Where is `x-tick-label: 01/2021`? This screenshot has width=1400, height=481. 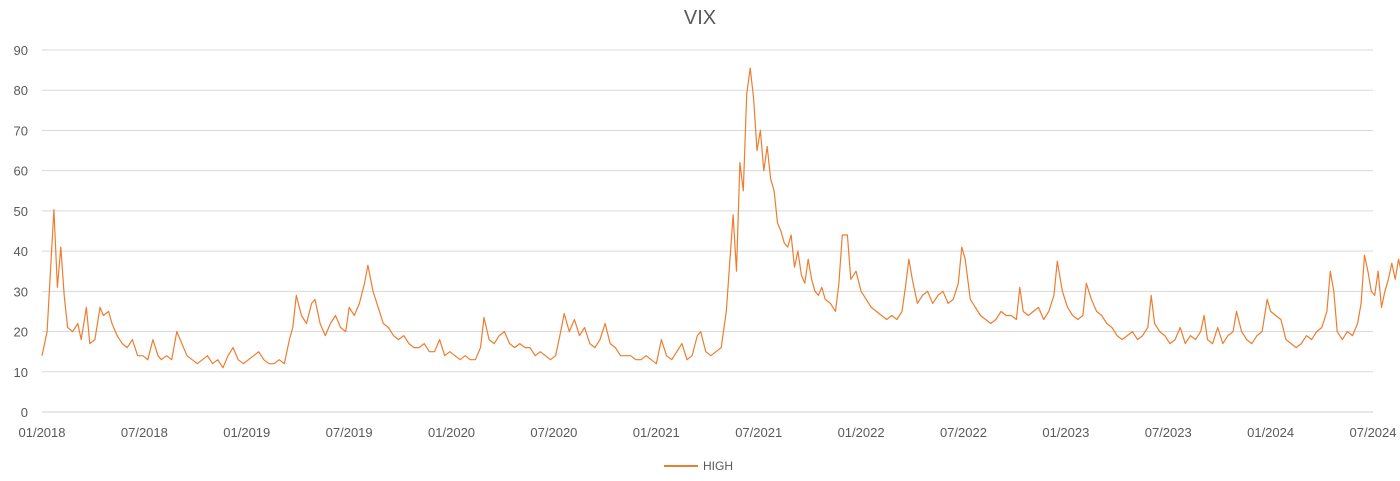
x-tick-label: 01/2021 is located at coordinates (656, 432).